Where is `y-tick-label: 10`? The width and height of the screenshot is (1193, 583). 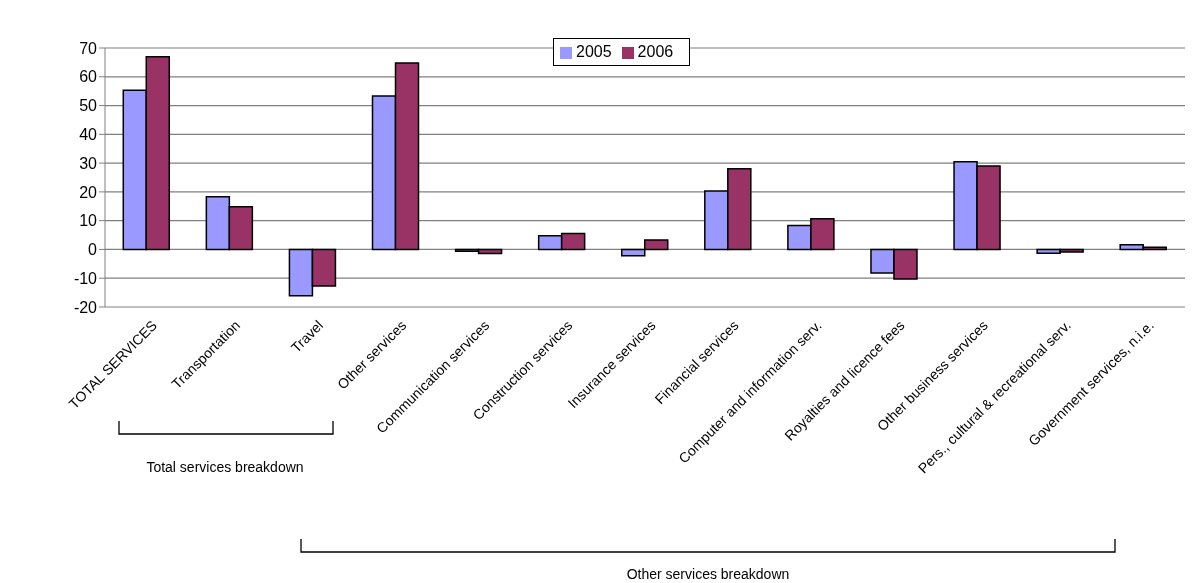
y-tick-label: 10 is located at coordinates (88, 221).